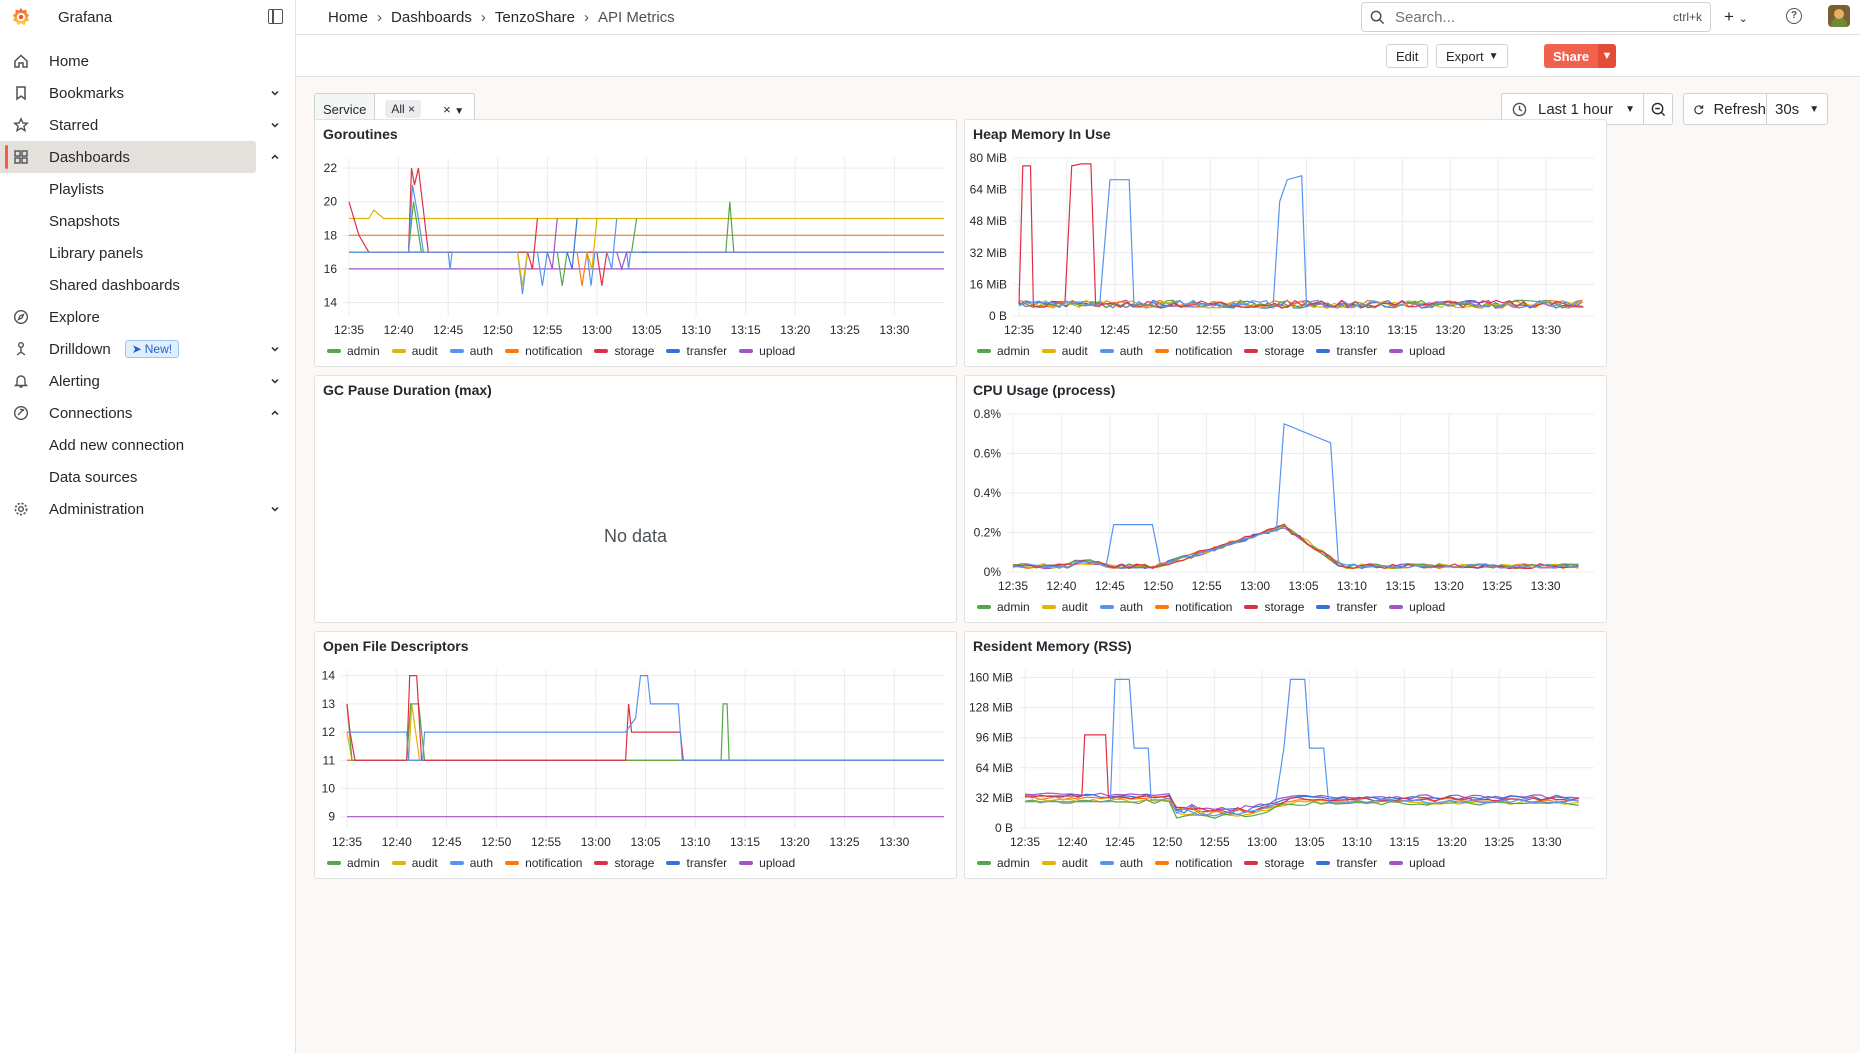 Image resolution: width=1860 pixels, height=1053 pixels. I want to click on sidebar-item-snapshots: Snapshots, so click(147, 221).